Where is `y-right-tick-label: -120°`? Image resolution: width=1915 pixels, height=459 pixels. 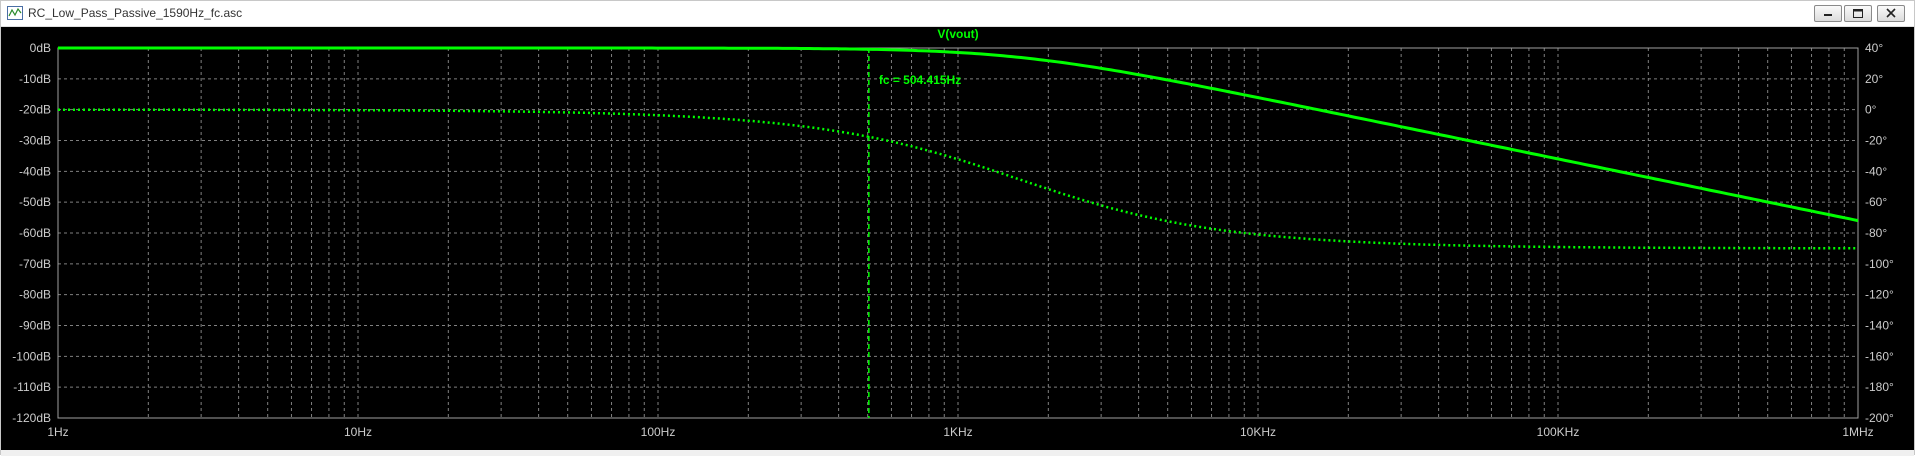
y-right-tick-label: -120° is located at coordinates (1879, 295).